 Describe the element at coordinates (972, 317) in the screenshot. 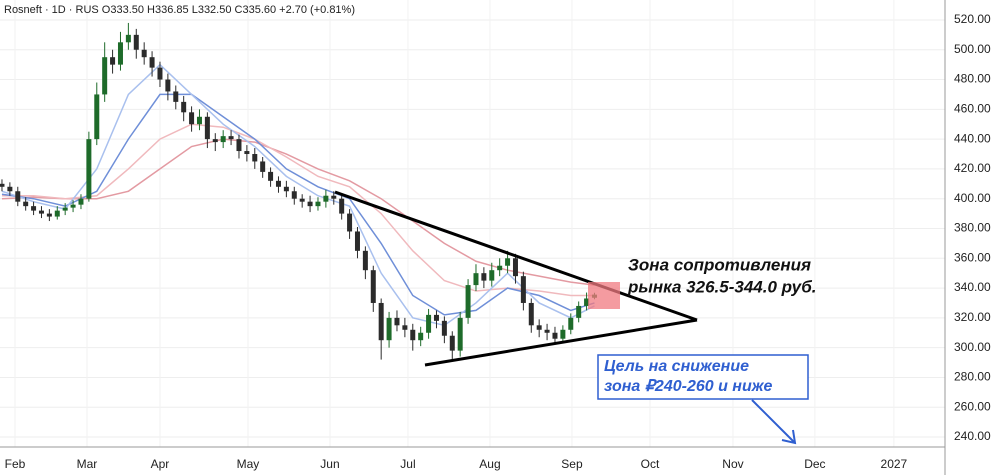

I see `y-tick-label: 320.00` at that location.